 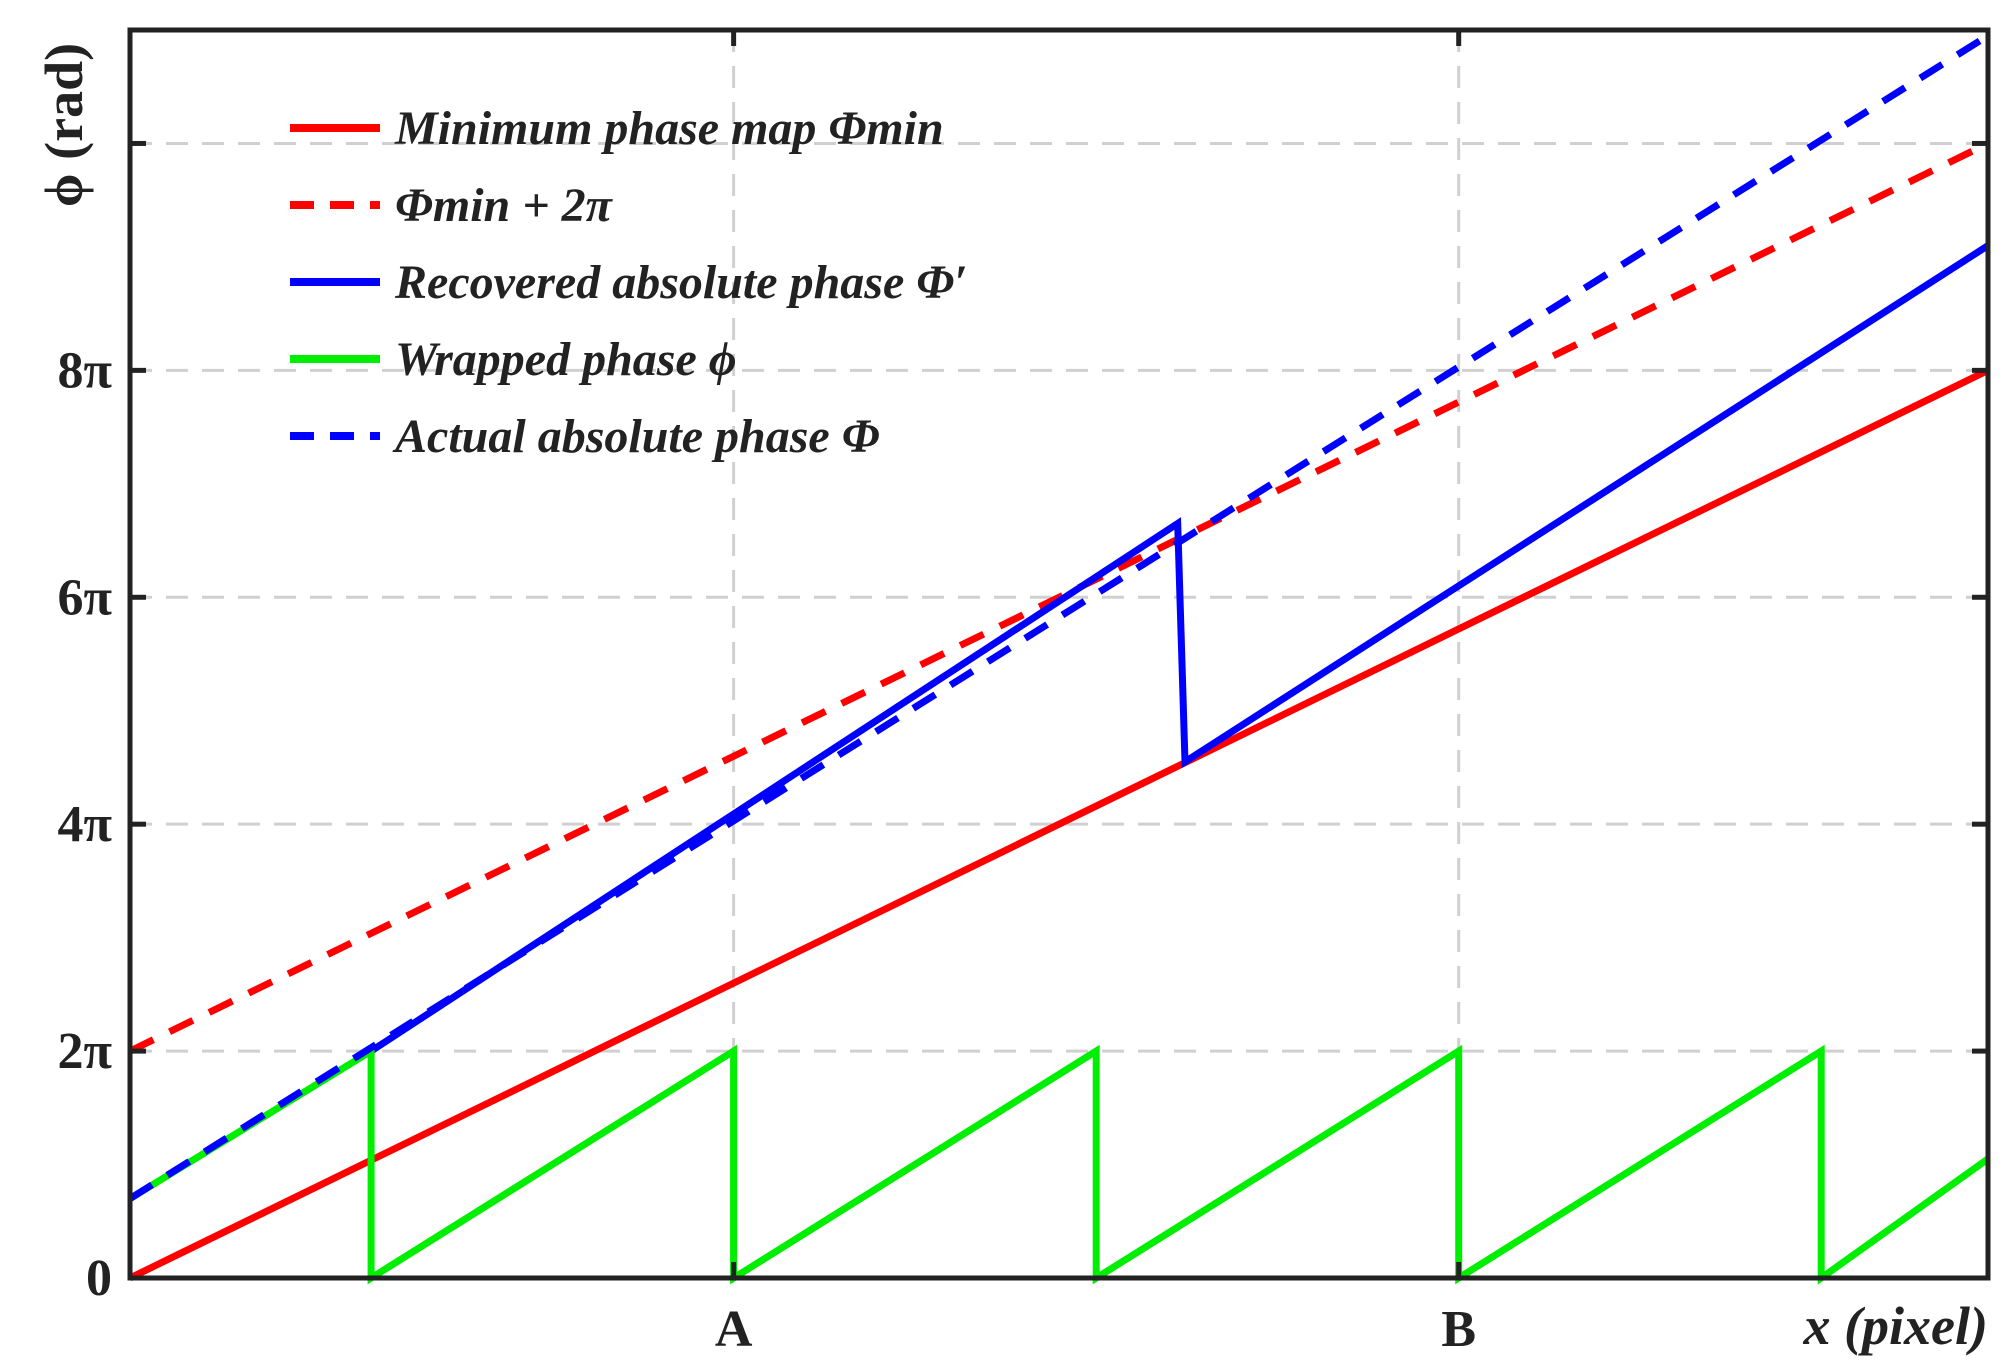 What do you see at coordinates (504, 205) in the screenshot?
I see `legend-label: Φmin + 2π` at bounding box center [504, 205].